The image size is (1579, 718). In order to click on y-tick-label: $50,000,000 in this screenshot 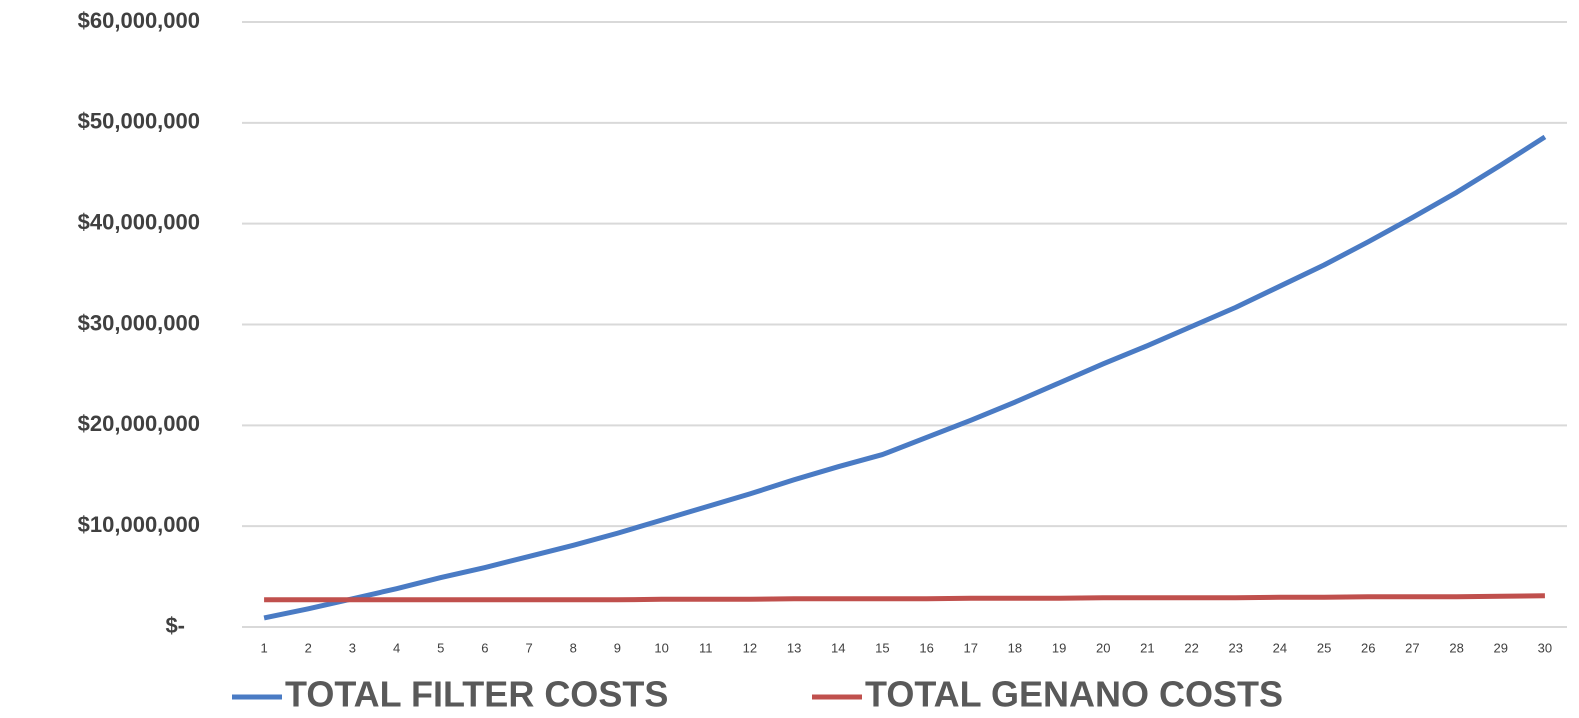, I will do `click(139, 121)`.